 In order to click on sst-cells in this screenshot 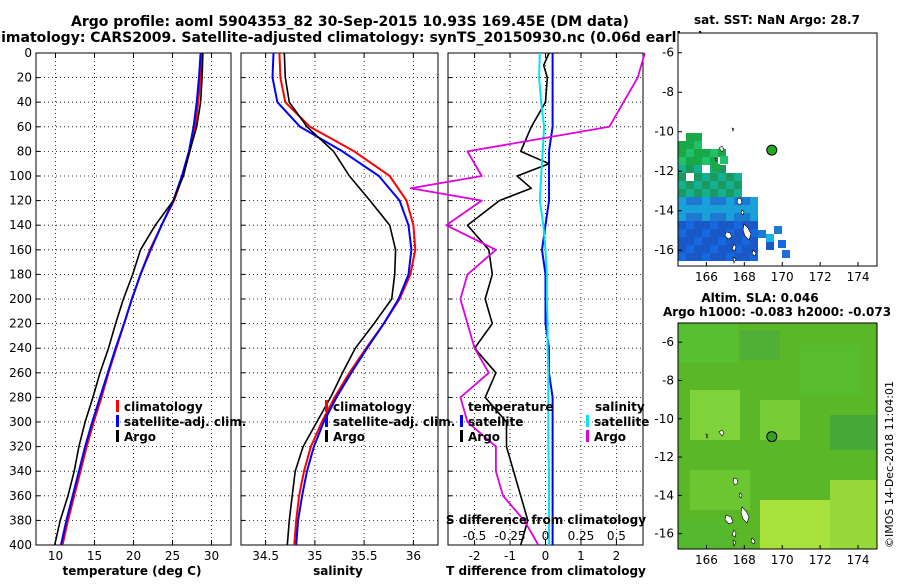, I will do `click(734, 197)`.